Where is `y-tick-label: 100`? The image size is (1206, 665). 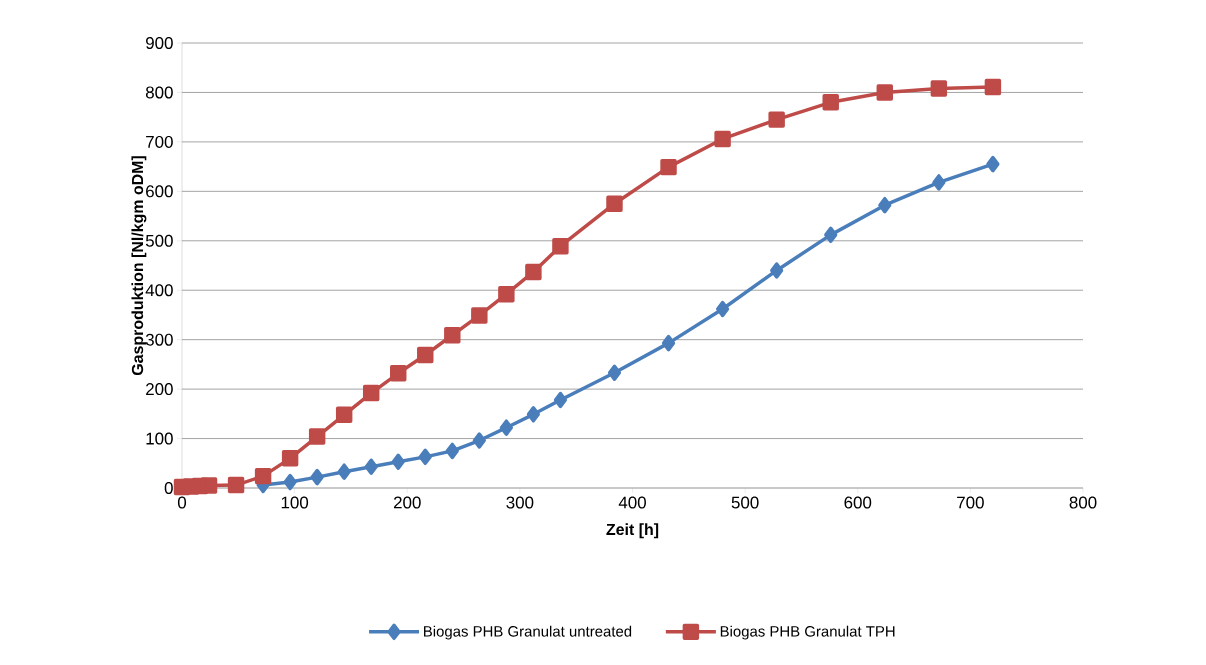 y-tick-label: 100 is located at coordinates (159, 438).